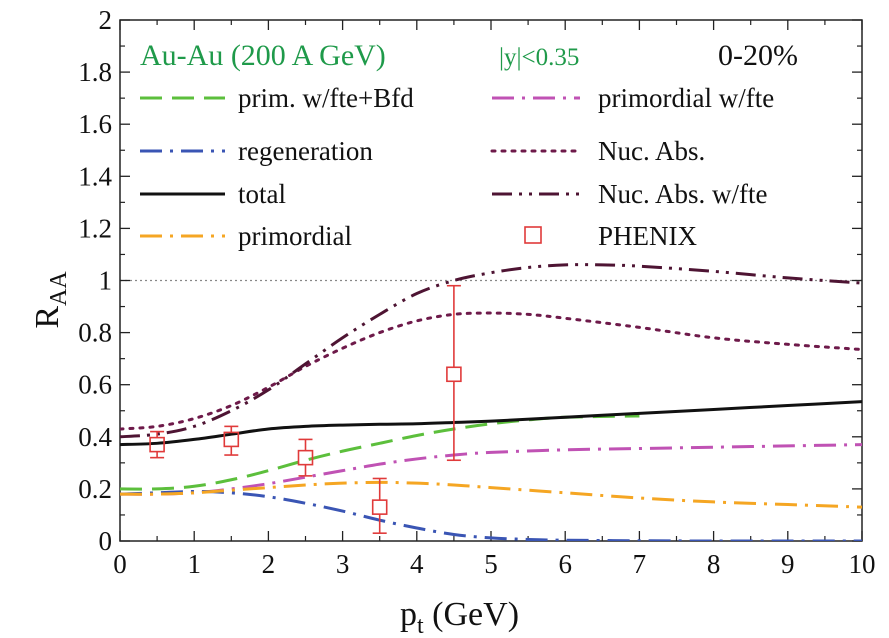 Image resolution: width=889 pixels, height=638 pixels. Describe the element at coordinates (194, 564) in the screenshot. I see `x-tick-label: 1` at that location.